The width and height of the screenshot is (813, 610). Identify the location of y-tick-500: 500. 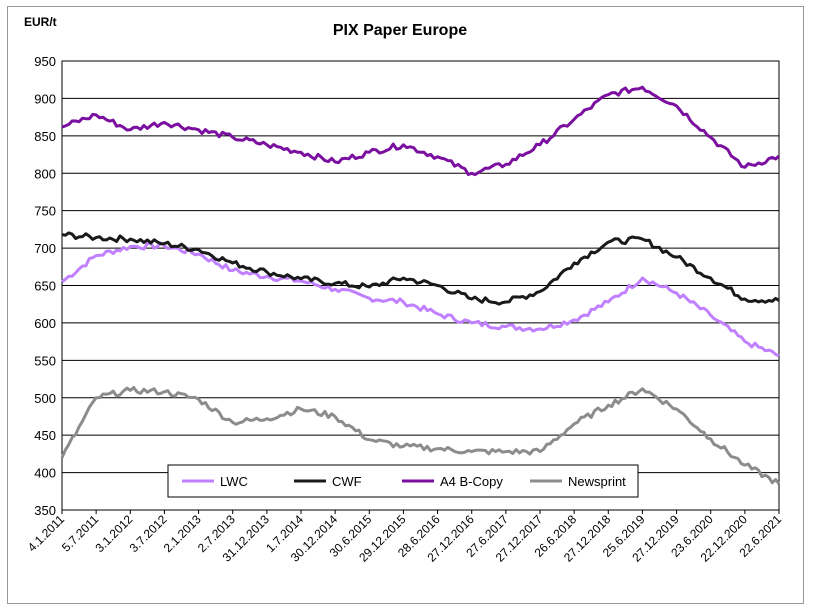
(45, 398).